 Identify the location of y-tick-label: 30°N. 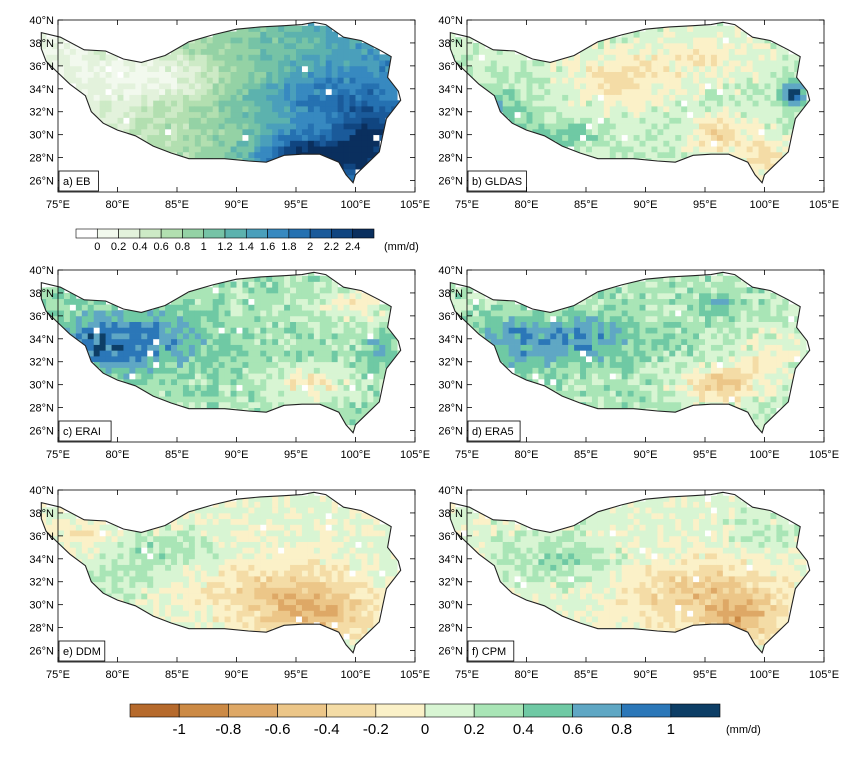
(450, 136).